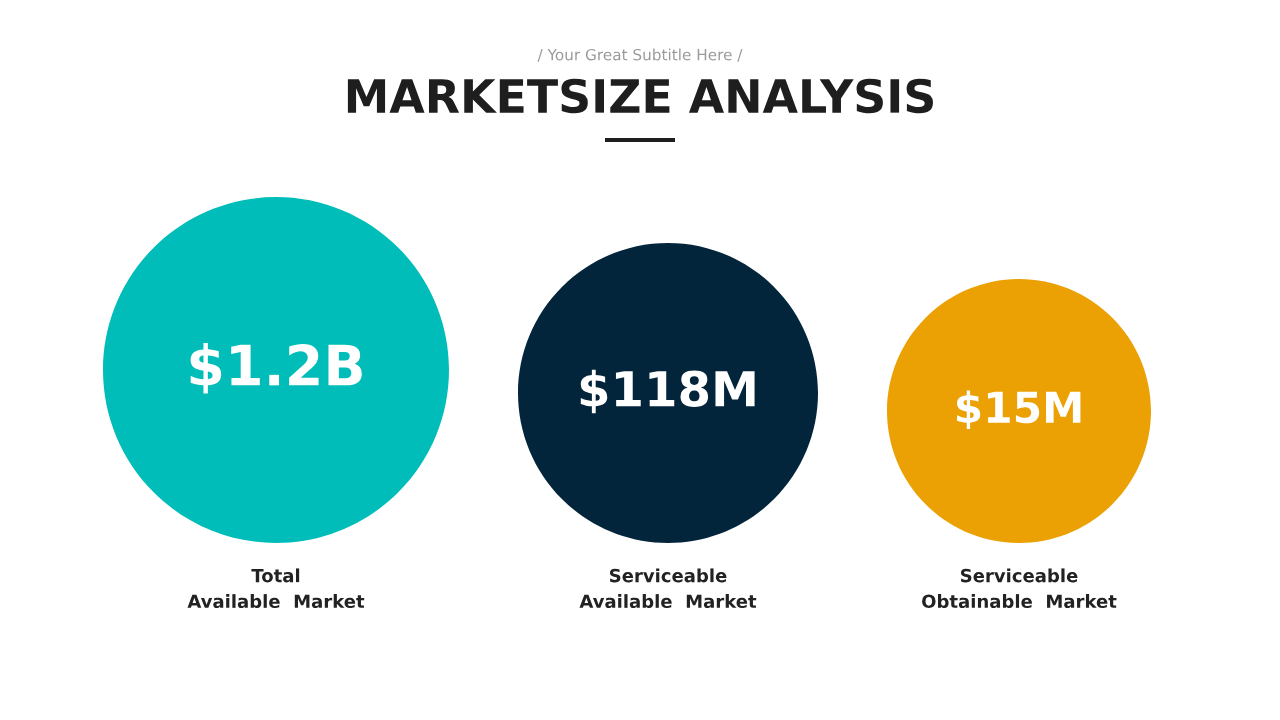 The image size is (1280, 720). What do you see at coordinates (1018, 409) in the screenshot?
I see `data-label: $15M` at bounding box center [1018, 409].